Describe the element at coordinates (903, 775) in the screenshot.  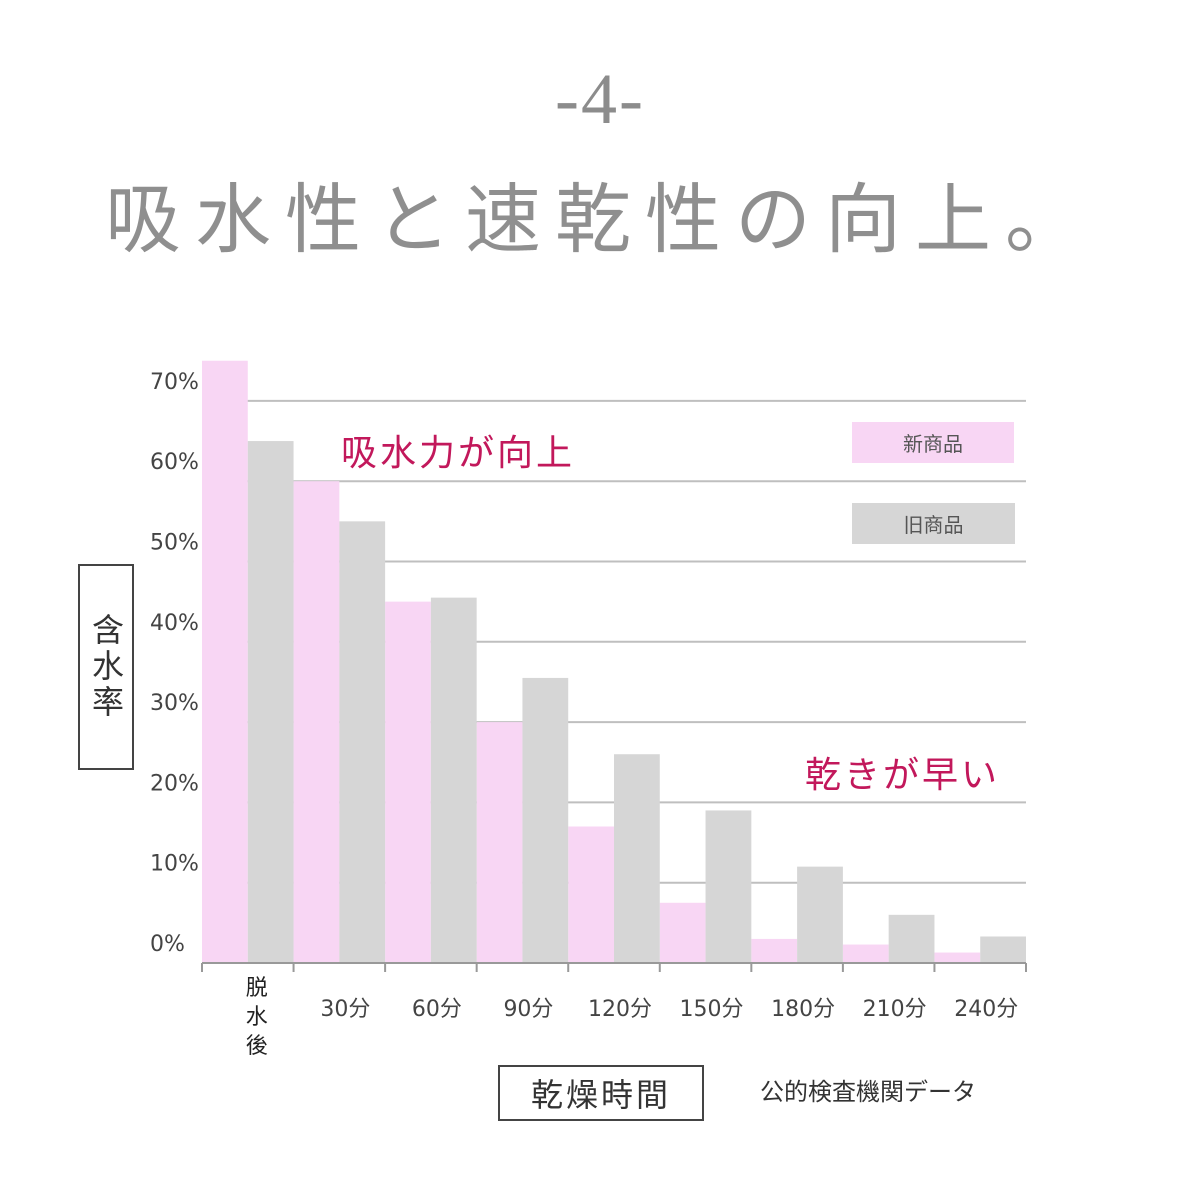
I see `dry-callout: 乾きが早い` at that location.